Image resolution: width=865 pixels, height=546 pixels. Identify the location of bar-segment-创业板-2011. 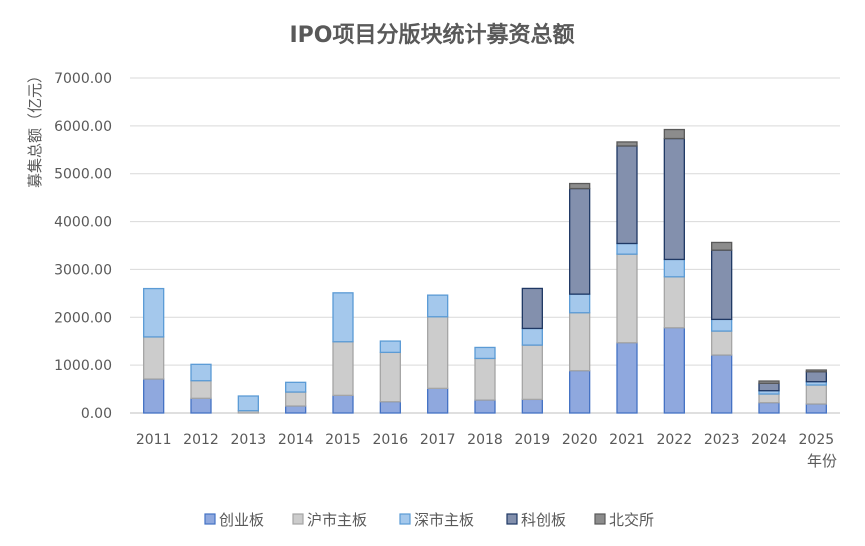
(154, 396).